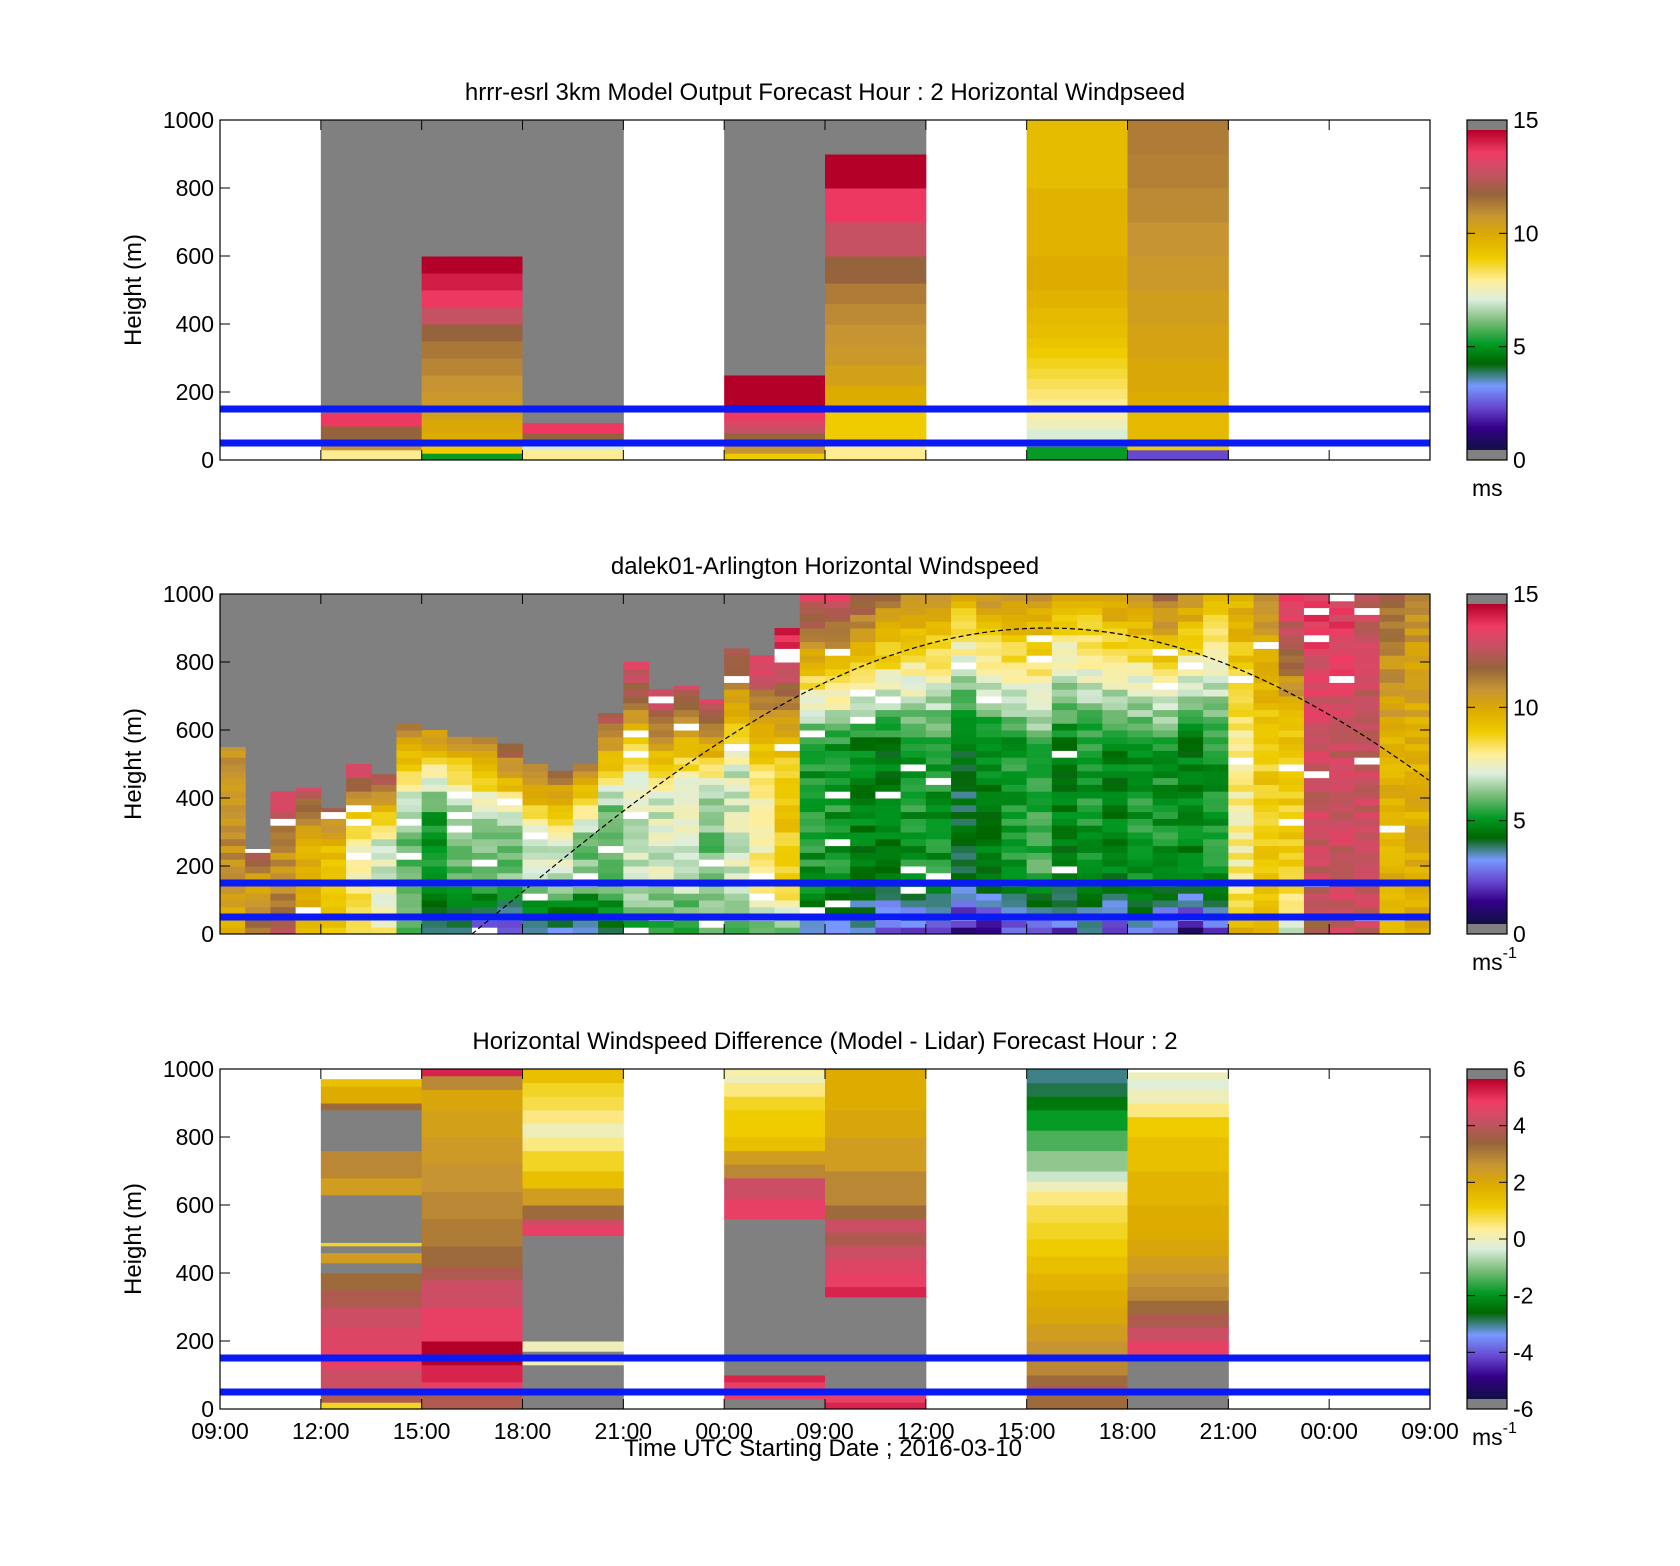 This screenshot has height=1566, width=1680. Describe the element at coordinates (825, 1431) in the screenshot. I see `x-tick-label: 09:00` at that location.